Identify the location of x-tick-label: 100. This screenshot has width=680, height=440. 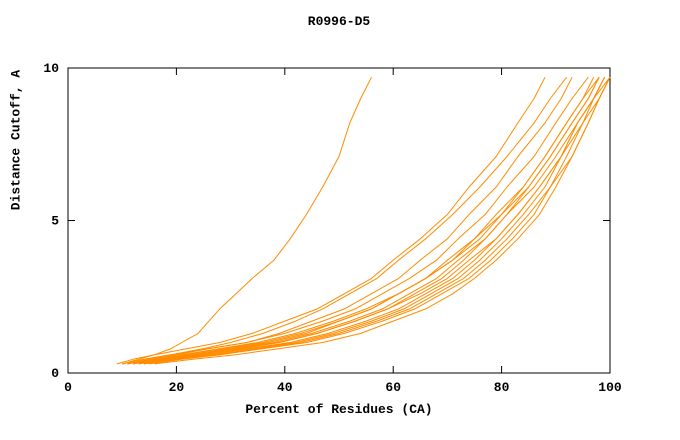
(610, 387).